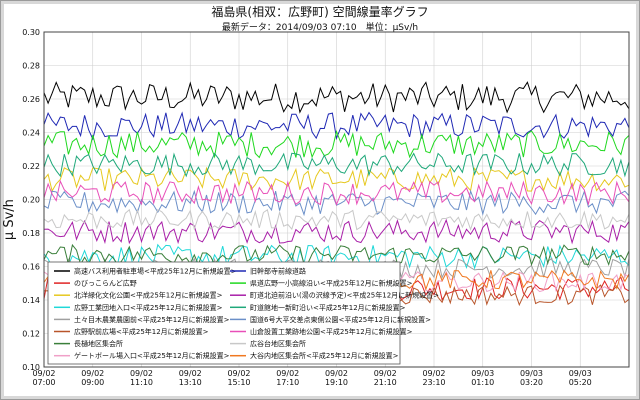 The width and height of the screenshot is (640, 400). Describe the element at coordinates (482, 382) in the screenshot. I see `x-tick-label: 01:10` at that location.